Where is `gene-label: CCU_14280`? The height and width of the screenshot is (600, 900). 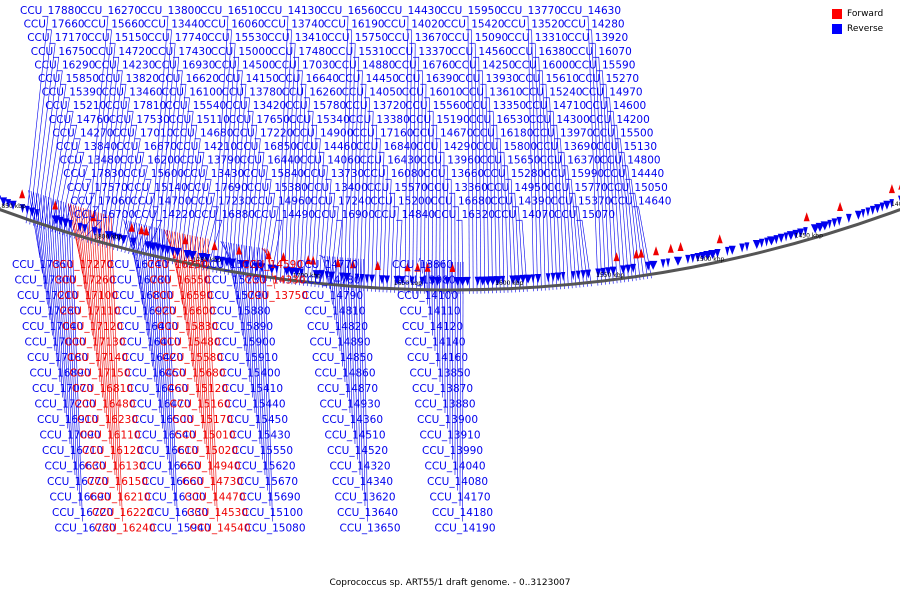
gene-label: CCU_14280 is located at coordinates (594, 25).